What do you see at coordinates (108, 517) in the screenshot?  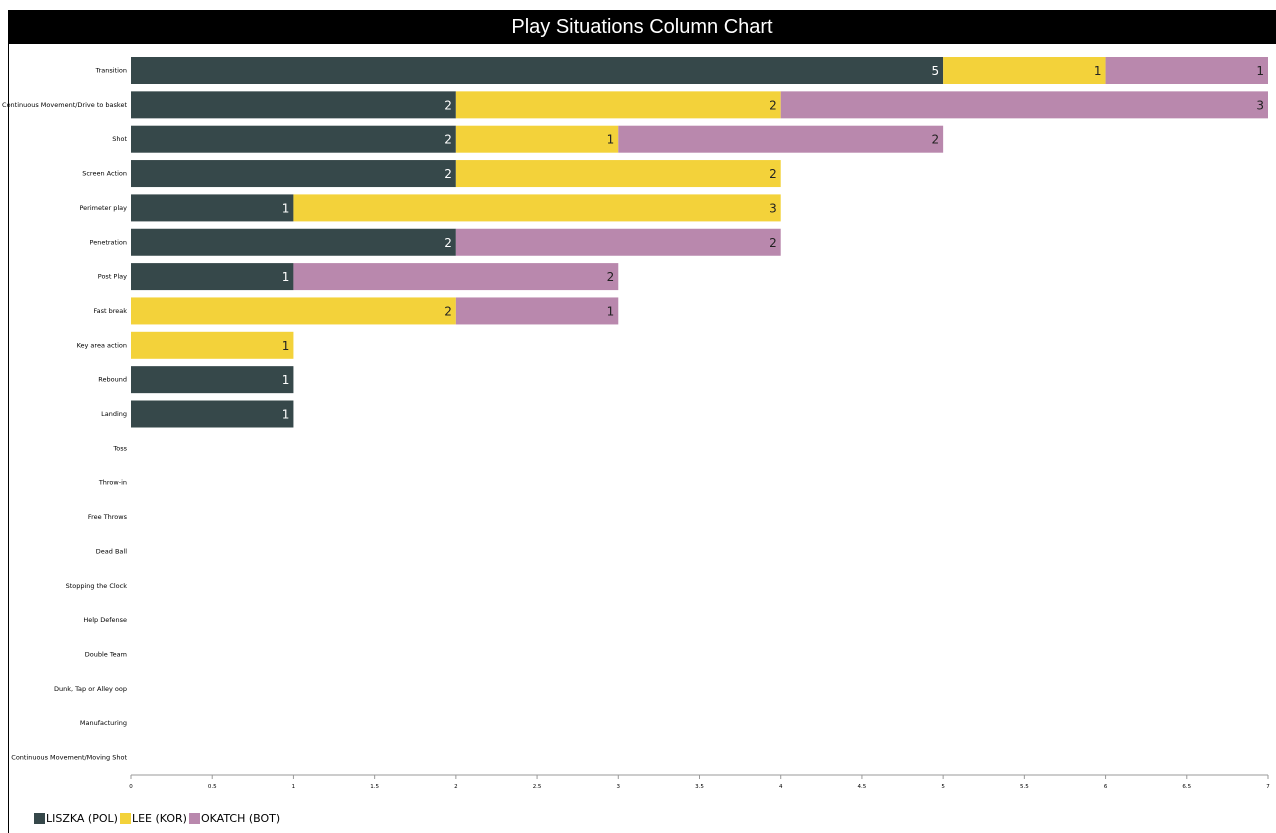 I see `category-label: Free Throws` at bounding box center [108, 517].